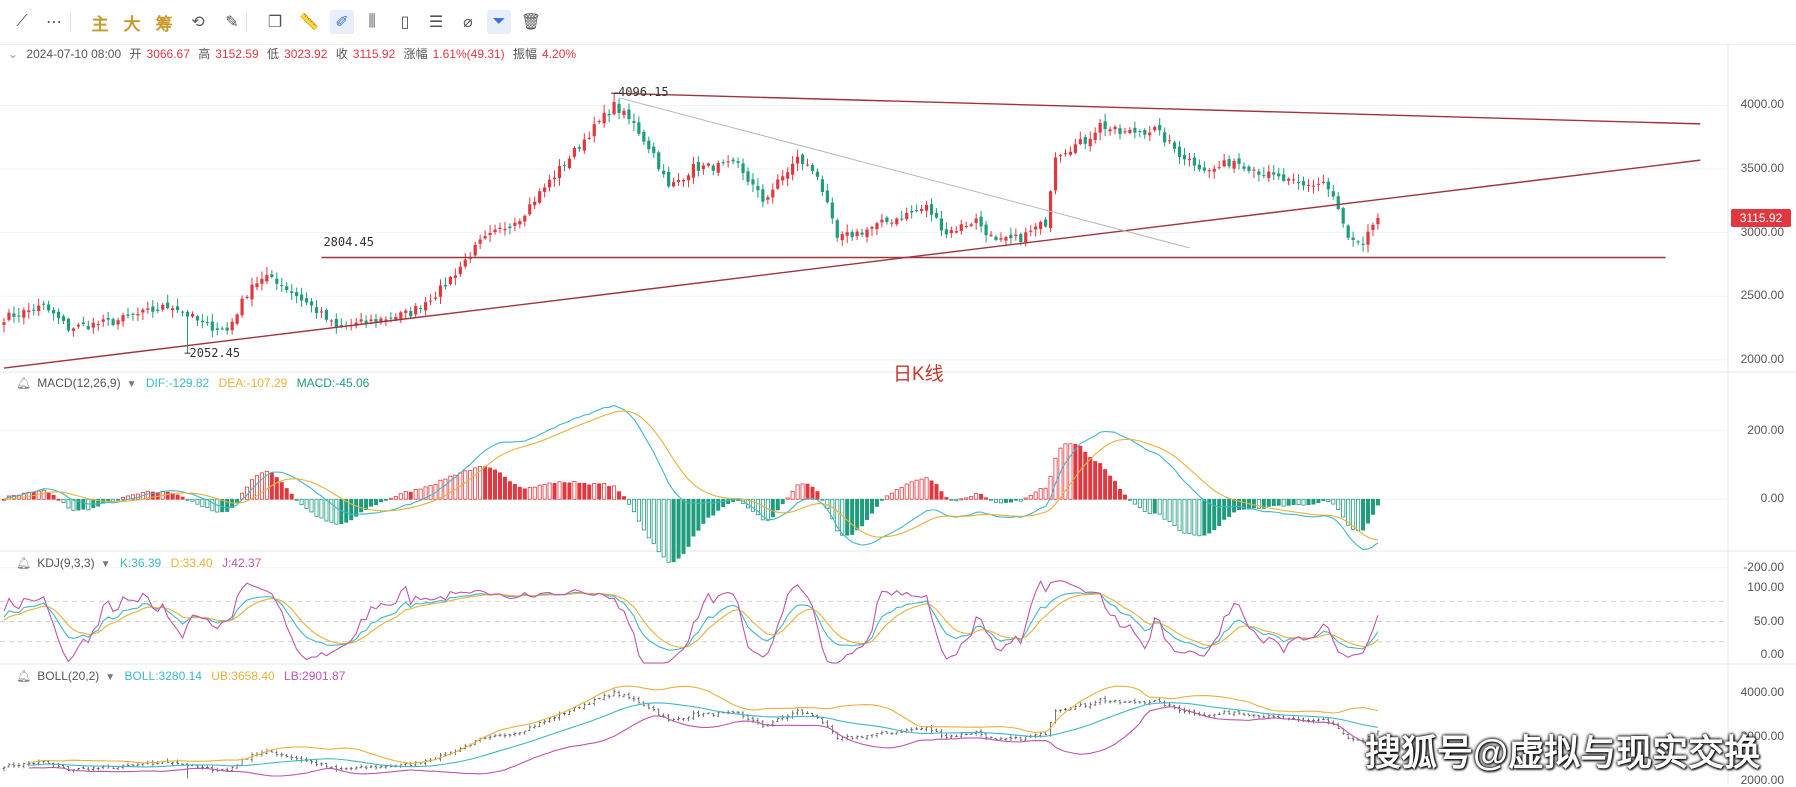 Image resolution: width=1796 pixels, height=787 pixels. I want to click on filter-icon: ⏷, so click(499, 22).